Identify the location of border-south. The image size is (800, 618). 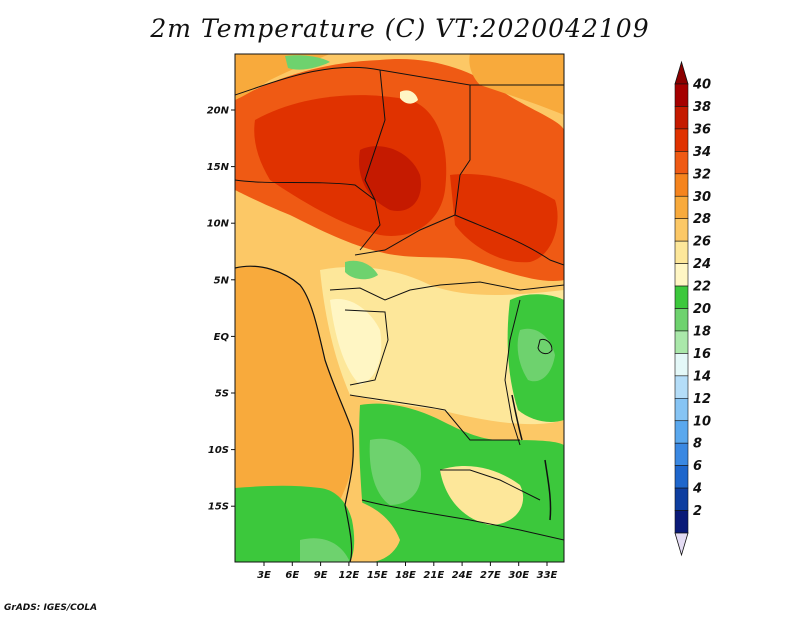
(516, 530).